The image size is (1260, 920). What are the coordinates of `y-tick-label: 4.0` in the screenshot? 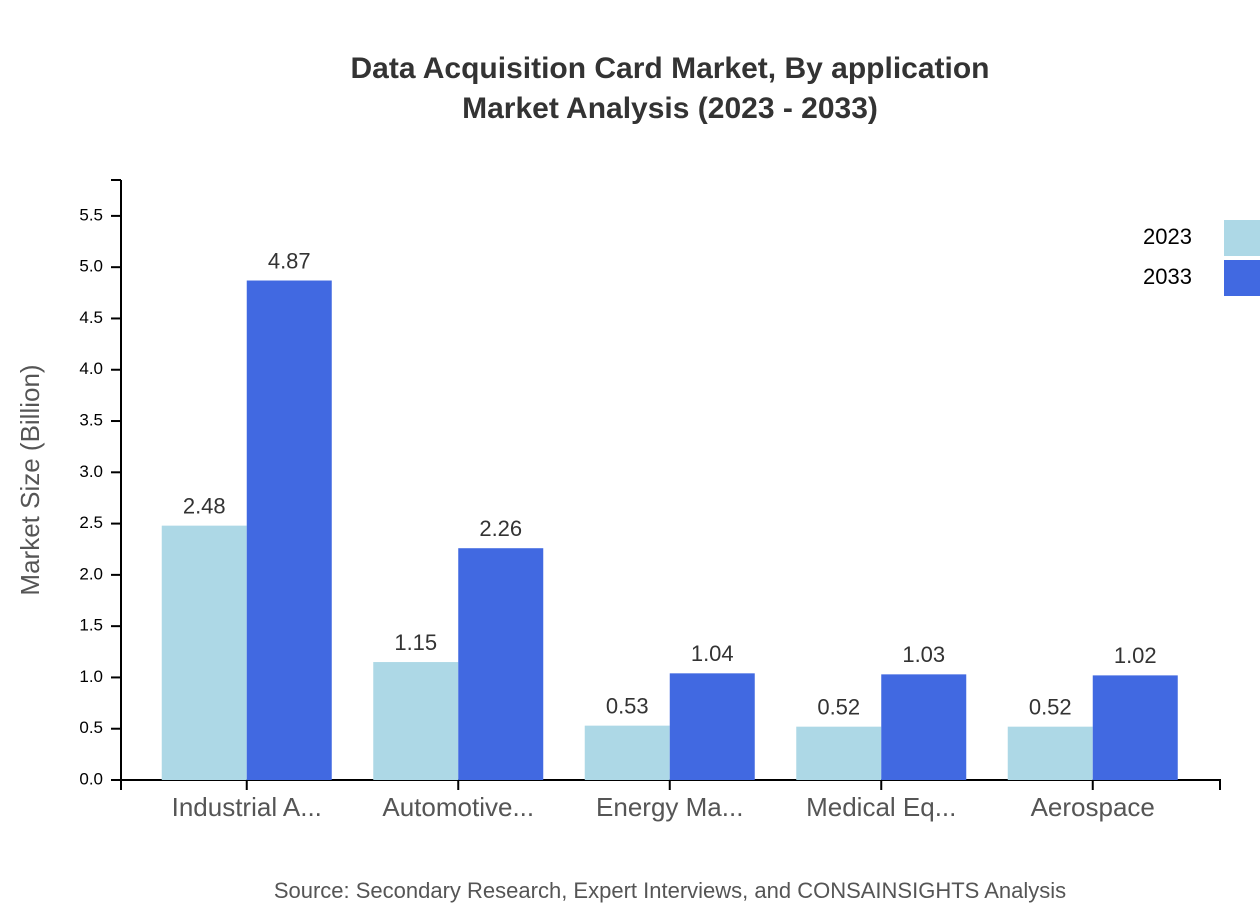 It's located at (91, 368).